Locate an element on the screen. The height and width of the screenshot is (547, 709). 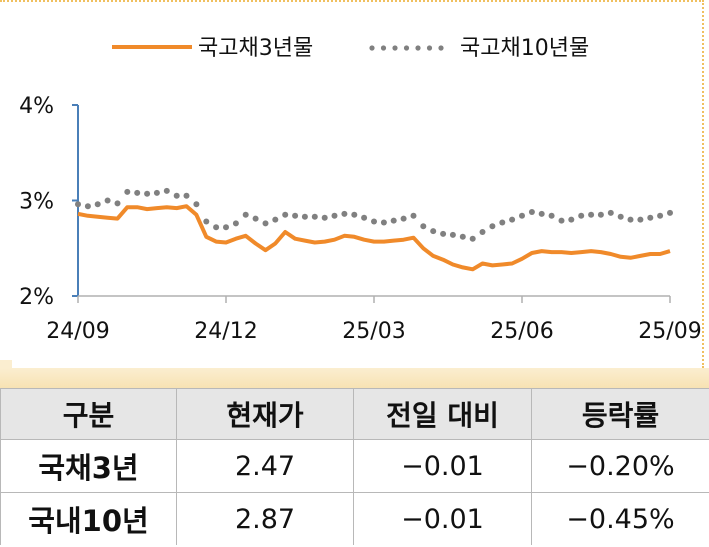
y-tick-label: 2% is located at coordinates (36, 297).